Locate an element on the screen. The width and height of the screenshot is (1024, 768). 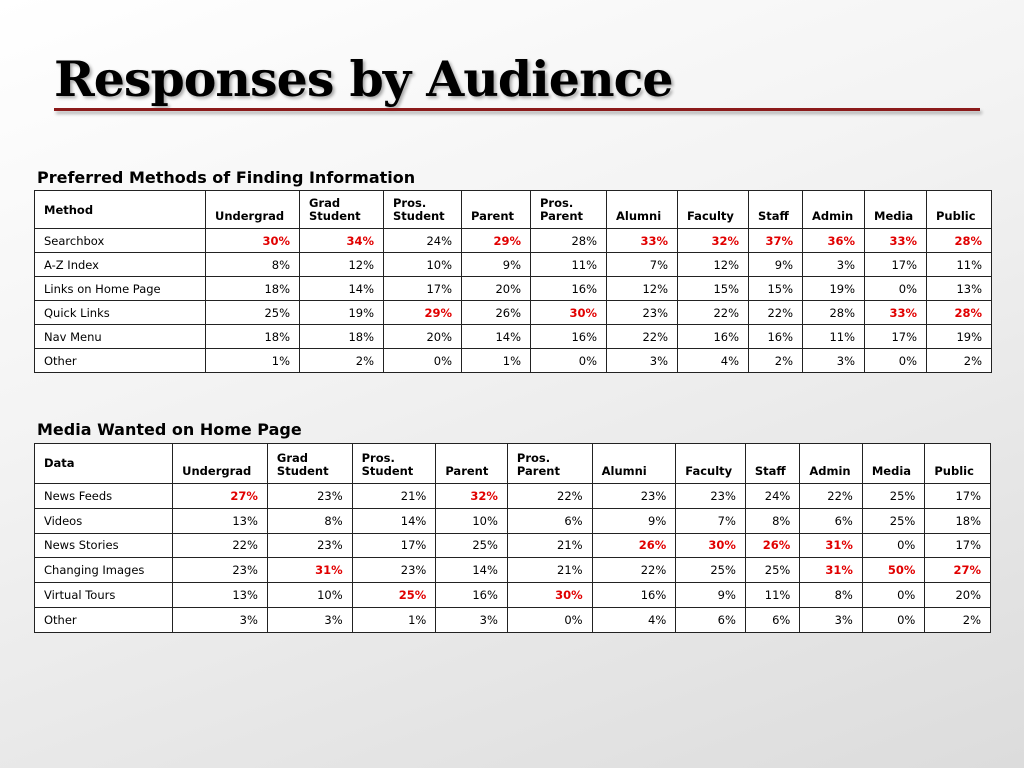
table-row: Other 1% 2% 0% 1% 0% 3% 4% 2% 3% 0% 2% is located at coordinates (513, 360).